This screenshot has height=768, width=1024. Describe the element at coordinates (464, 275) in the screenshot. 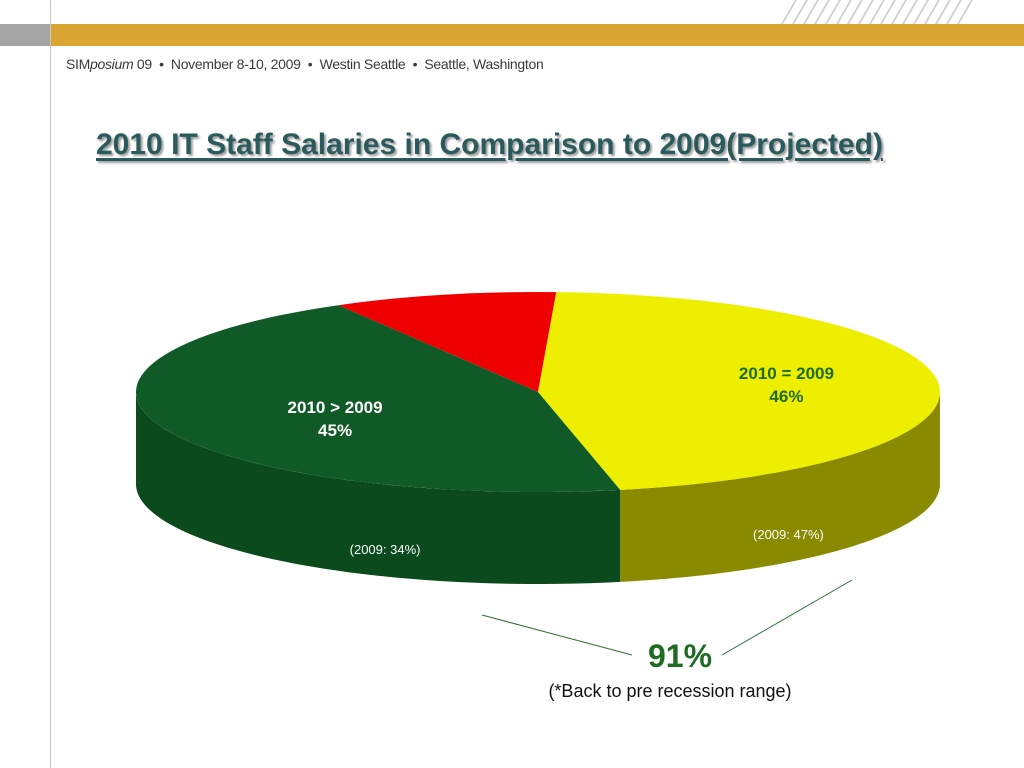

I see `slice-value-2010-2009: 9%` at that location.